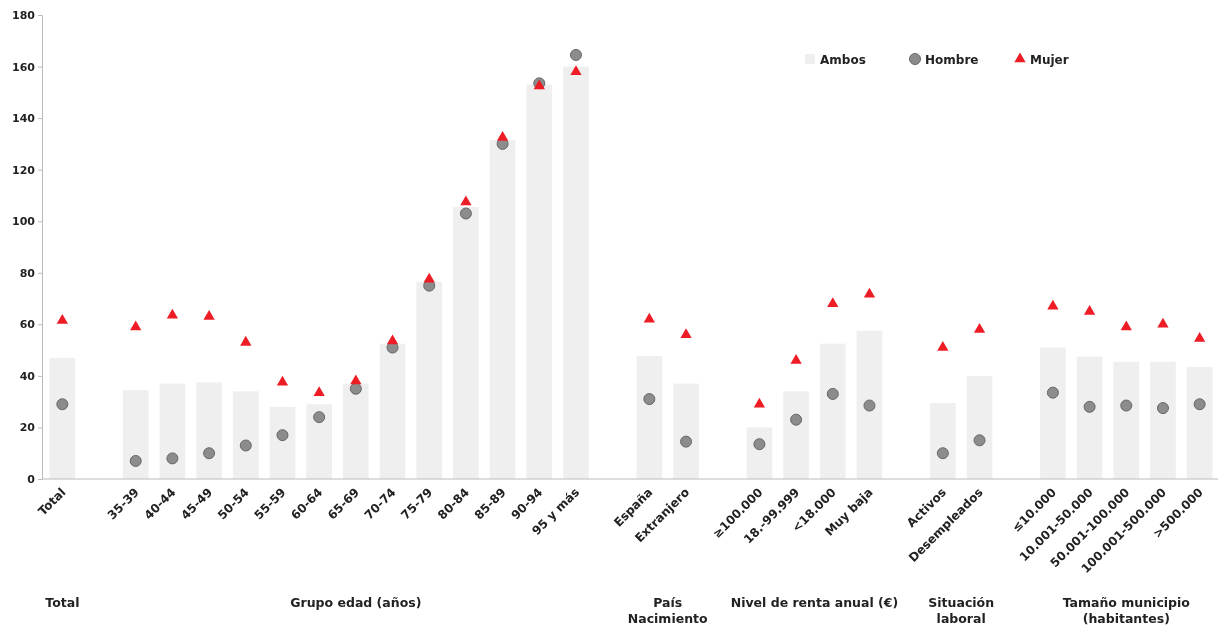 The width and height of the screenshot is (1218, 632). What do you see at coordinates (24, 119) in the screenshot?
I see `y-tick-label: 140` at bounding box center [24, 119].